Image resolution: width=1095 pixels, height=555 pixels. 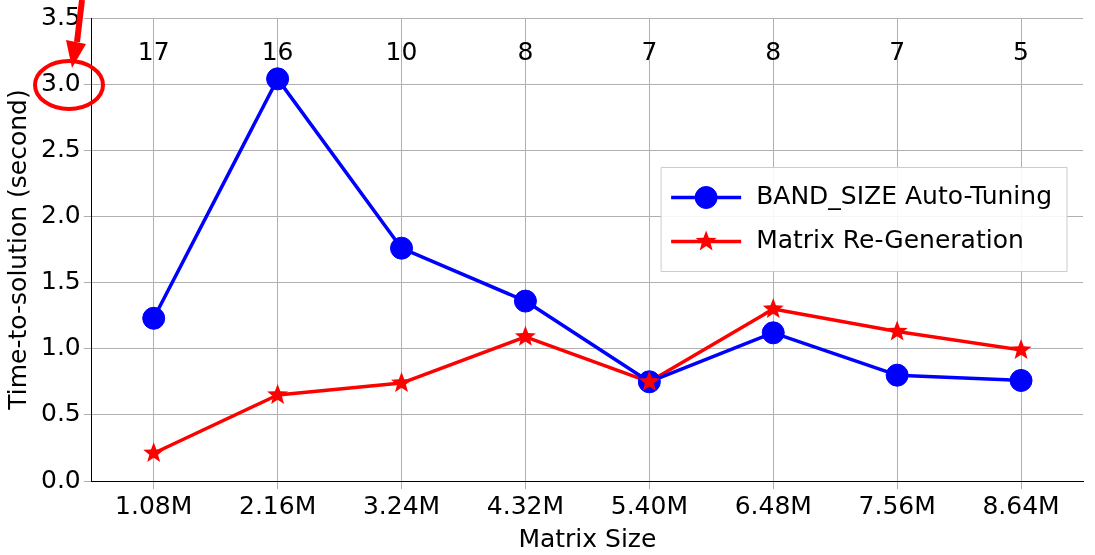 What do you see at coordinates (904, 195) in the screenshot?
I see `legend-label: BAND_SIZE Auto-Tuning` at bounding box center [904, 195].